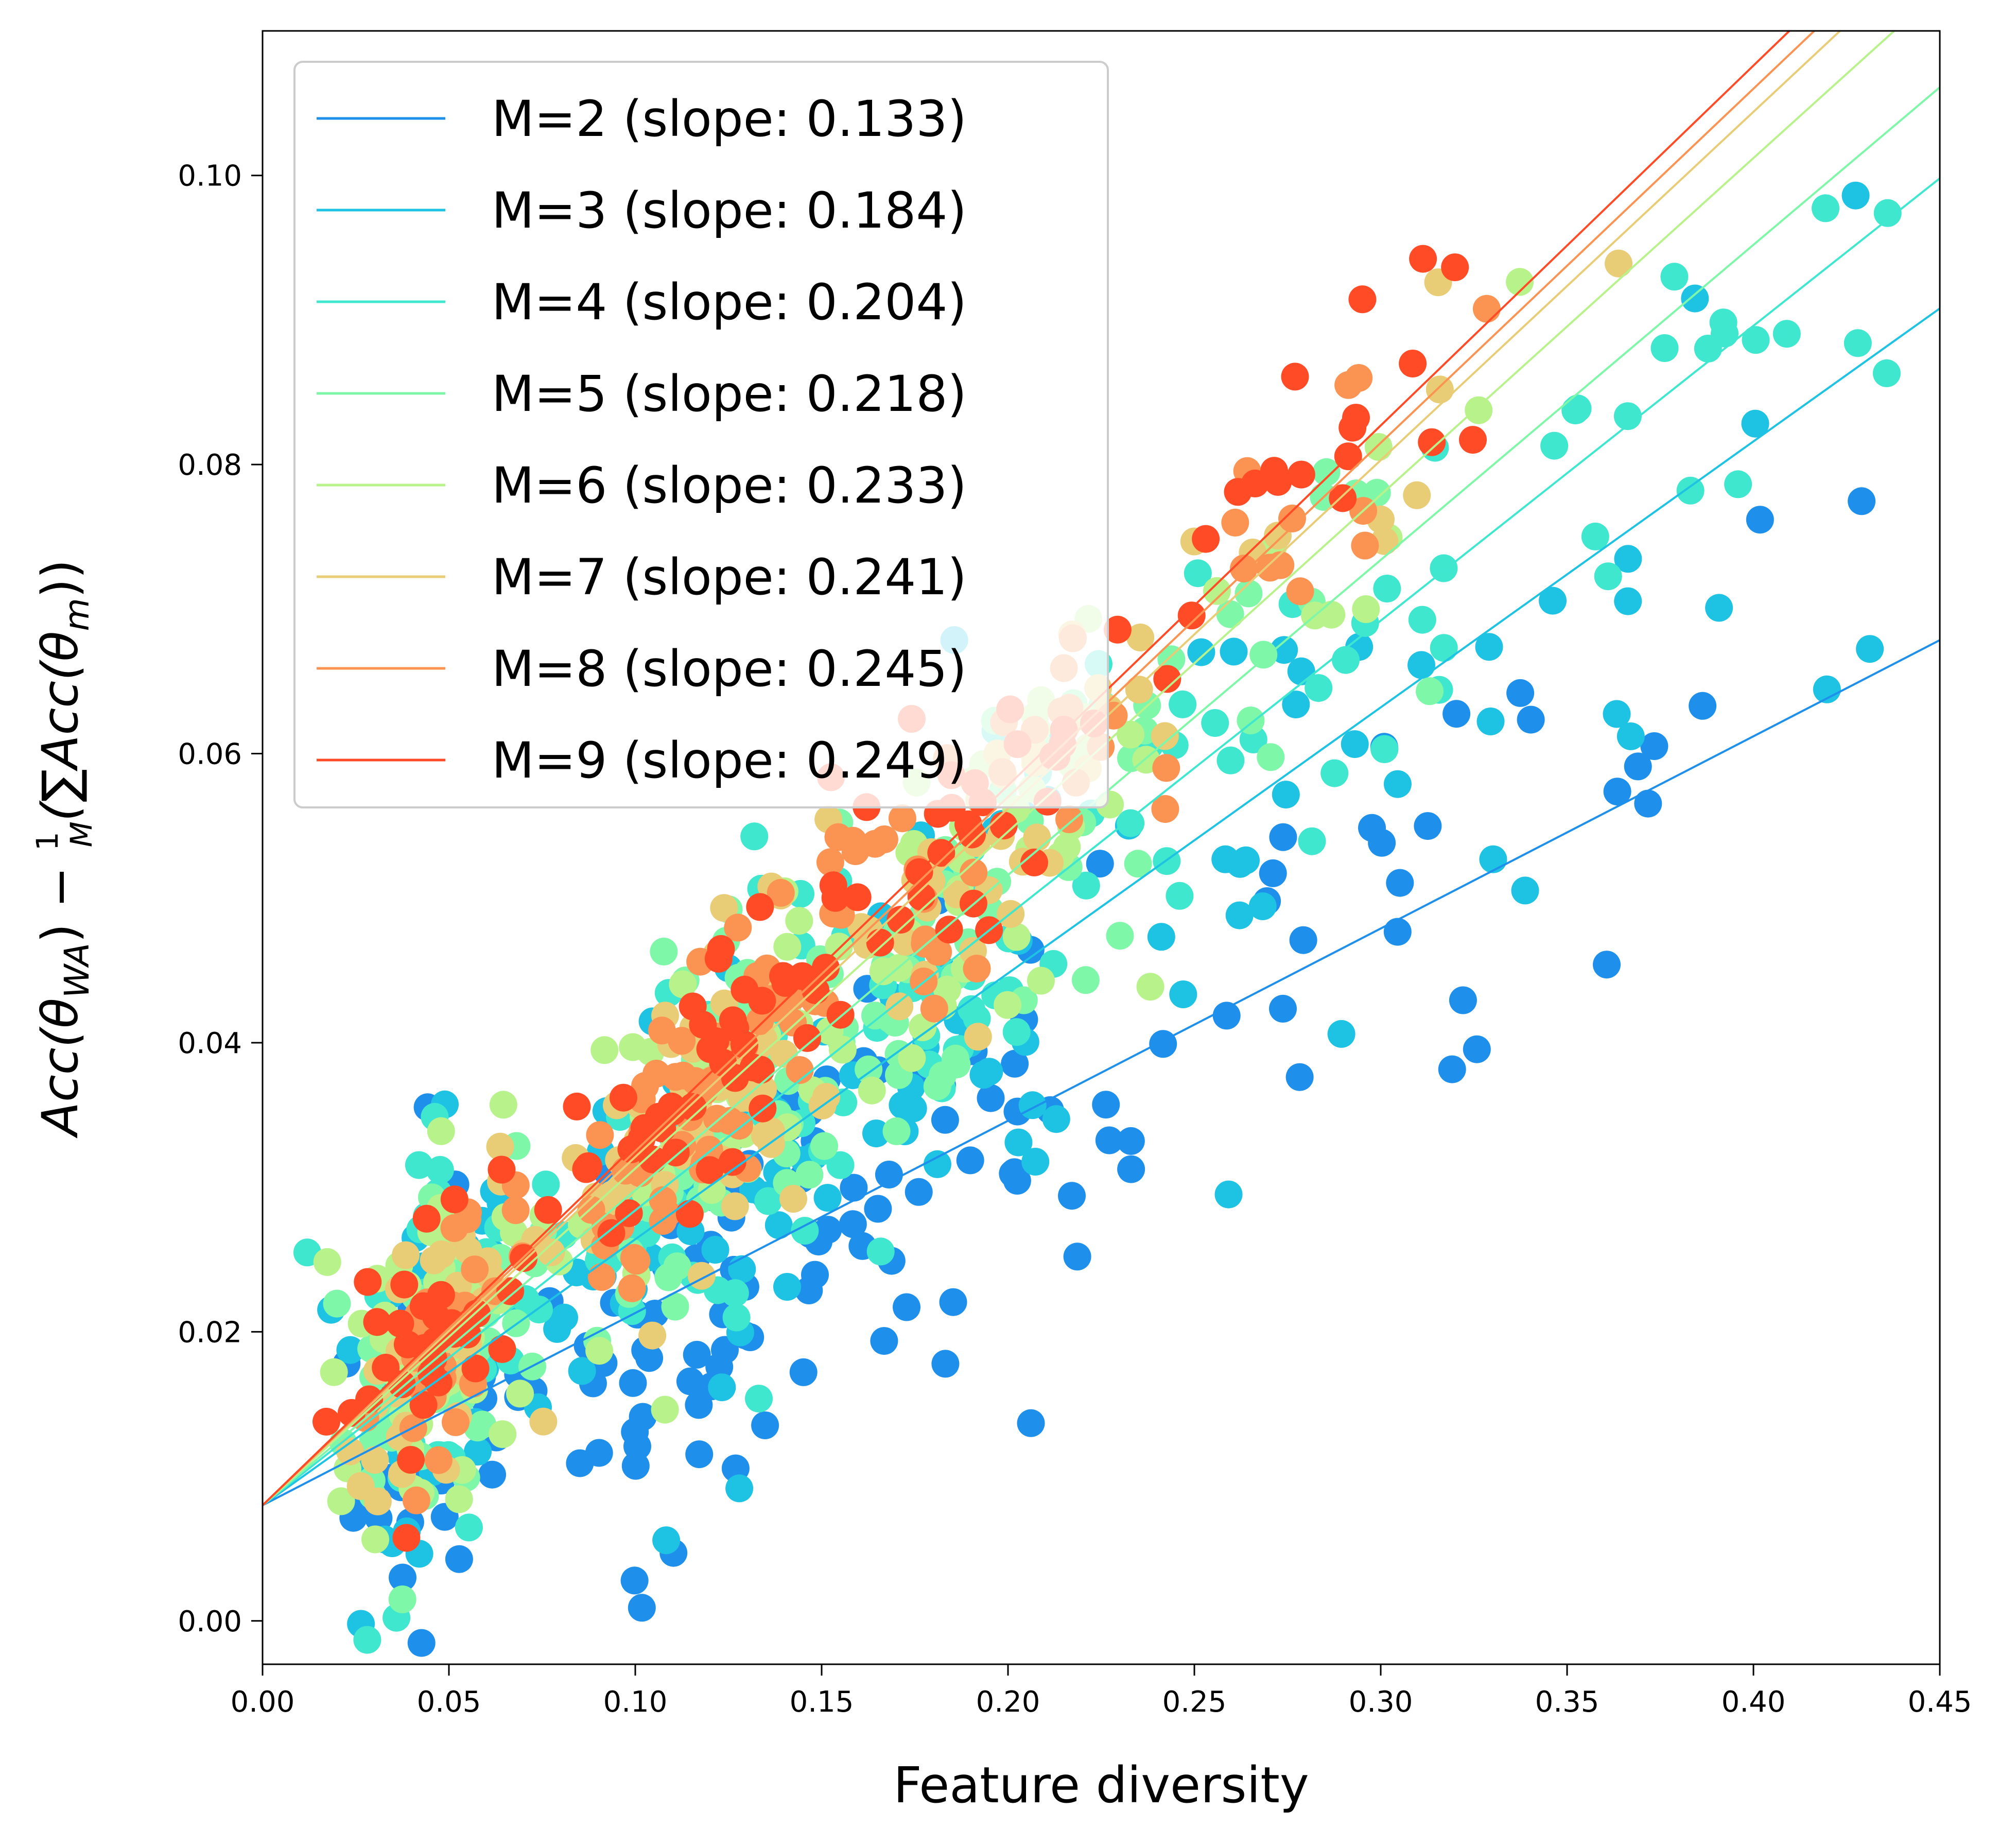  I want to click on y-tick-label: 0.10, so click(210, 176).